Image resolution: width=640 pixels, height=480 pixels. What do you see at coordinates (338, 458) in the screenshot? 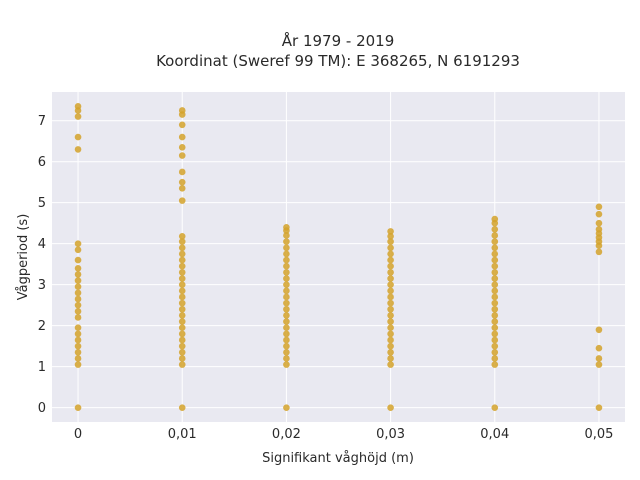
I see `x-axis-label: Signifikant våghöjd (m)` at bounding box center [338, 458].